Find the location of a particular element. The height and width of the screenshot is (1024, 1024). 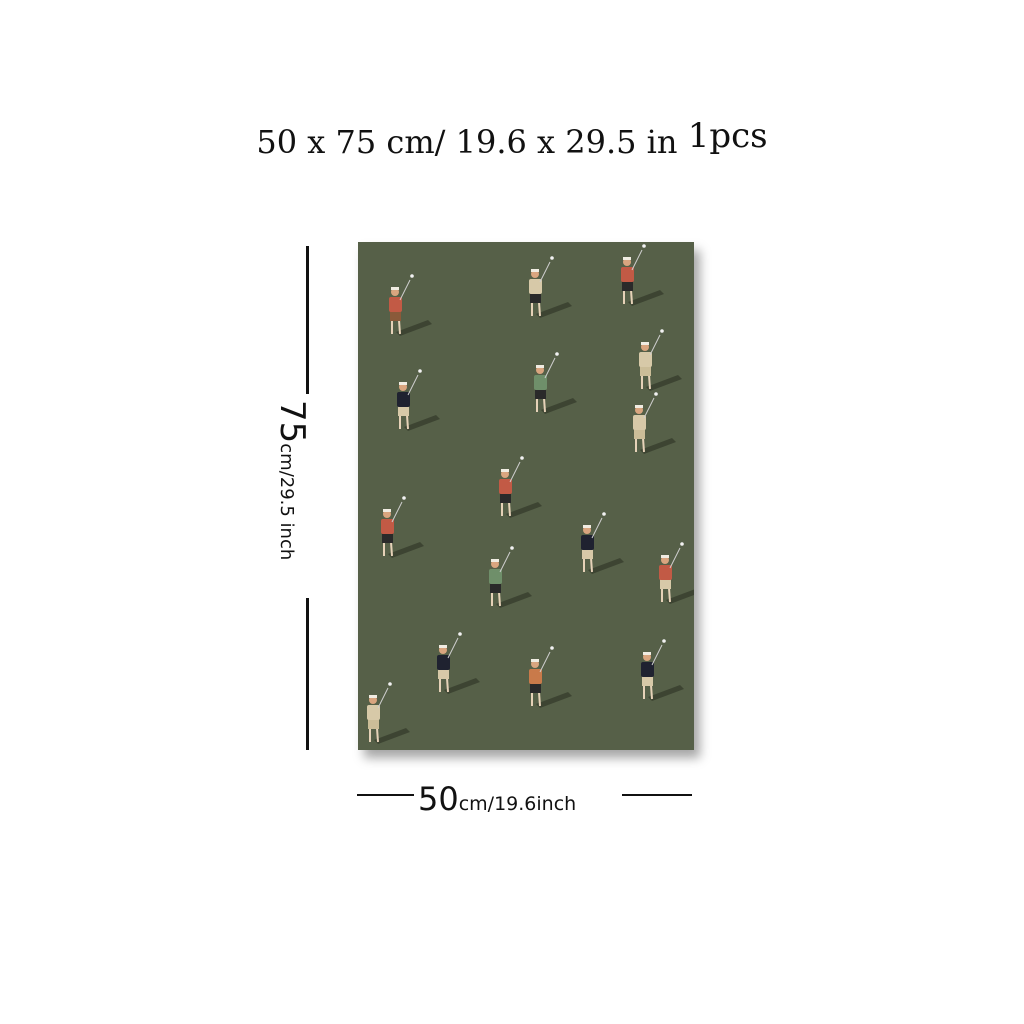

width-label: 50cm/19.6inch is located at coordinates (497, 799).